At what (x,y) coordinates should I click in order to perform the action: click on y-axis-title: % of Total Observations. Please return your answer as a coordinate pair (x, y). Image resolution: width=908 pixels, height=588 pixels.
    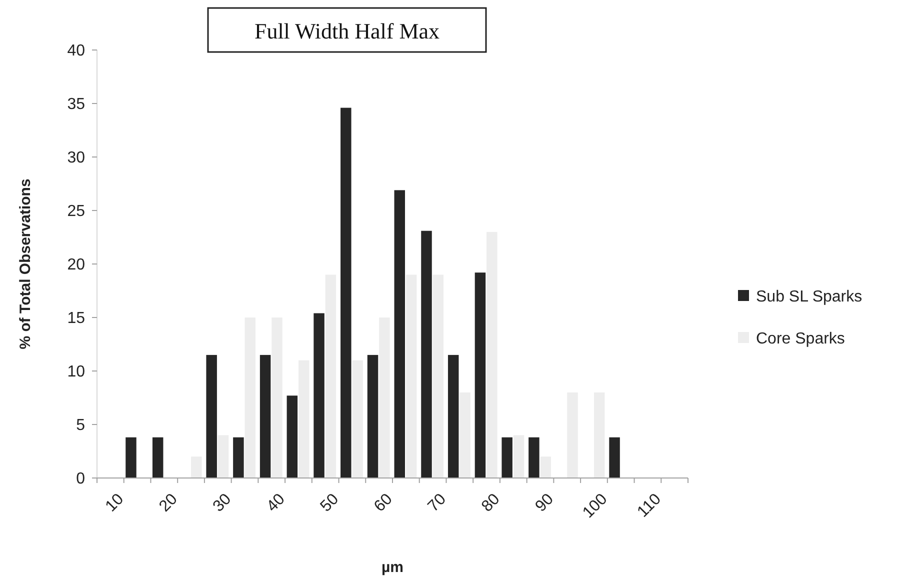
    Looking at the image, I should click on (25, 264).